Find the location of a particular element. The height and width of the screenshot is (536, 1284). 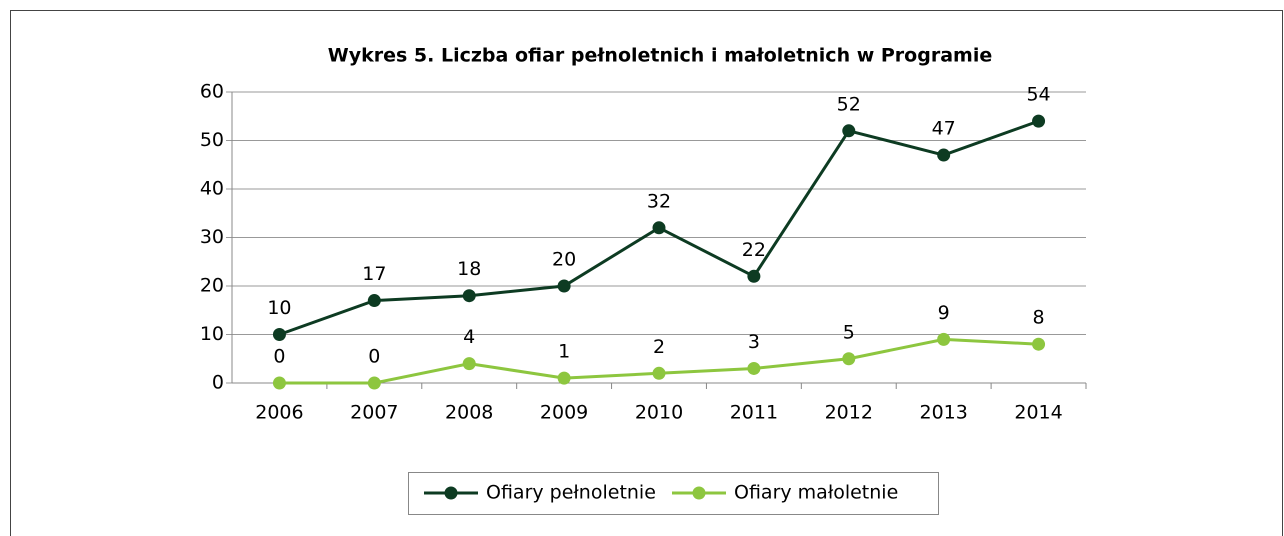

x-tick-label: 2008 is located at coordinates (469, 413).